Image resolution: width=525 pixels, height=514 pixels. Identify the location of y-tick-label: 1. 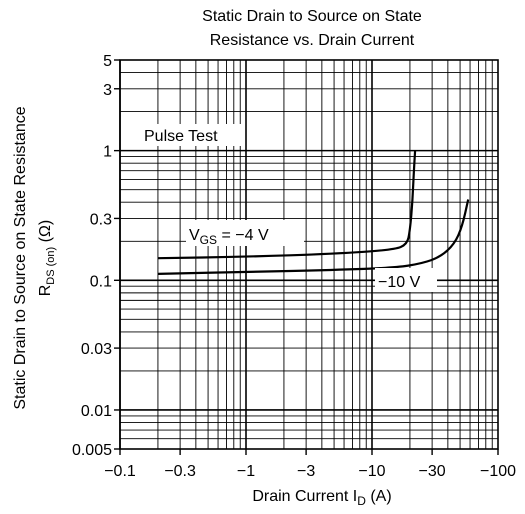
(107, 152).